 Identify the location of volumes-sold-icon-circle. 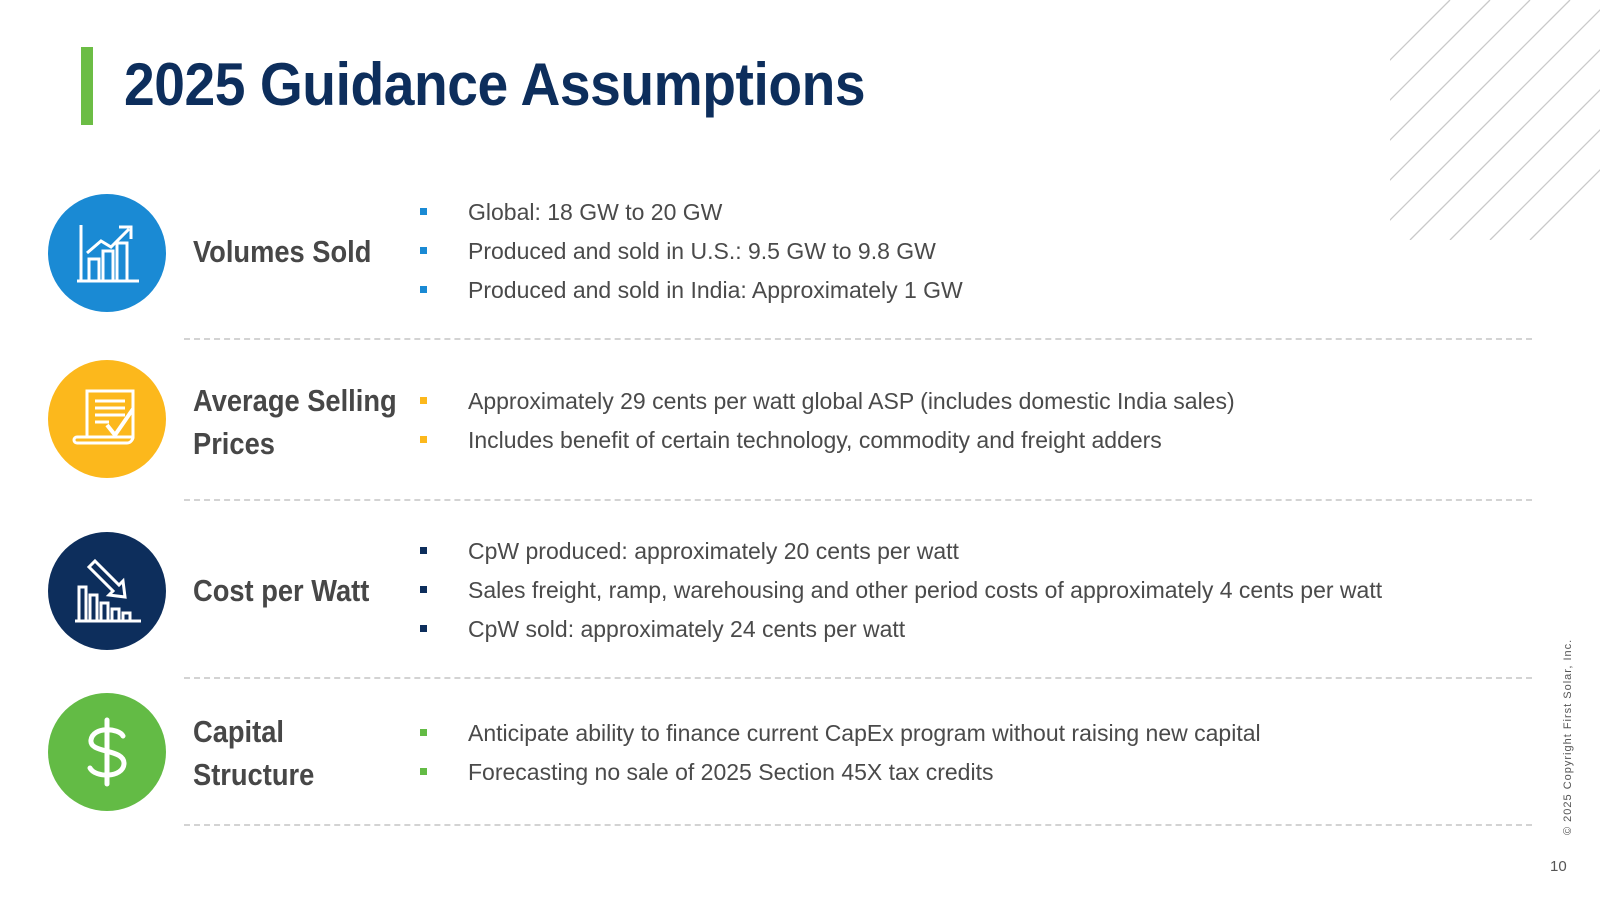
(107, 253).